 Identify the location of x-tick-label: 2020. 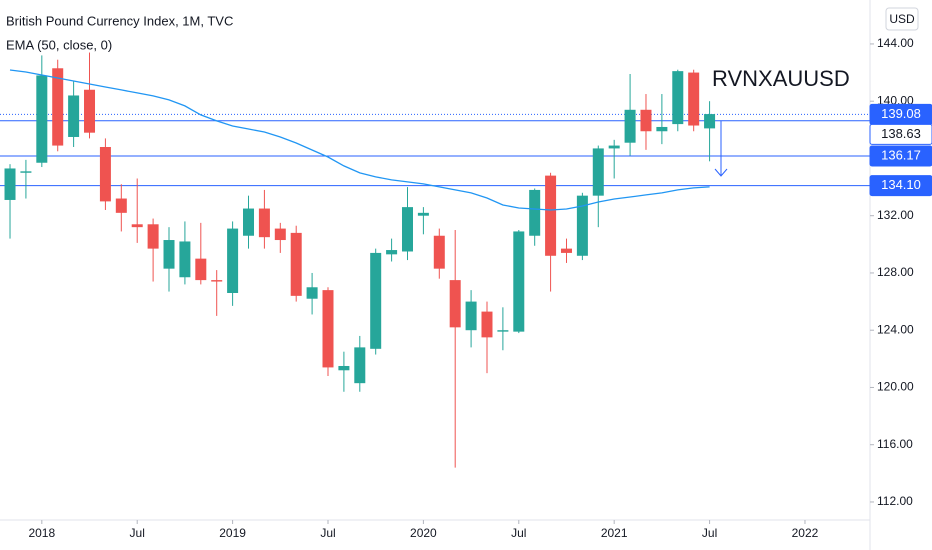
(423, 533).